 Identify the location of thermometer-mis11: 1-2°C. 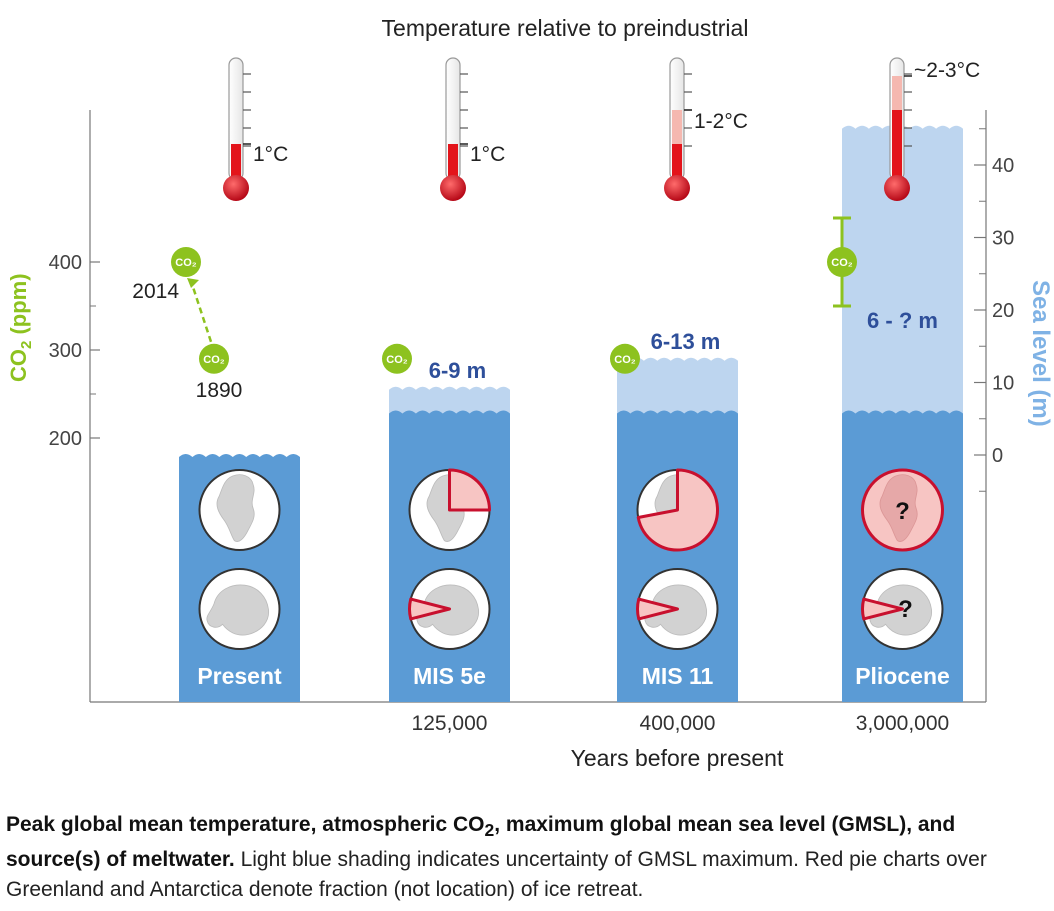
(706, 129).